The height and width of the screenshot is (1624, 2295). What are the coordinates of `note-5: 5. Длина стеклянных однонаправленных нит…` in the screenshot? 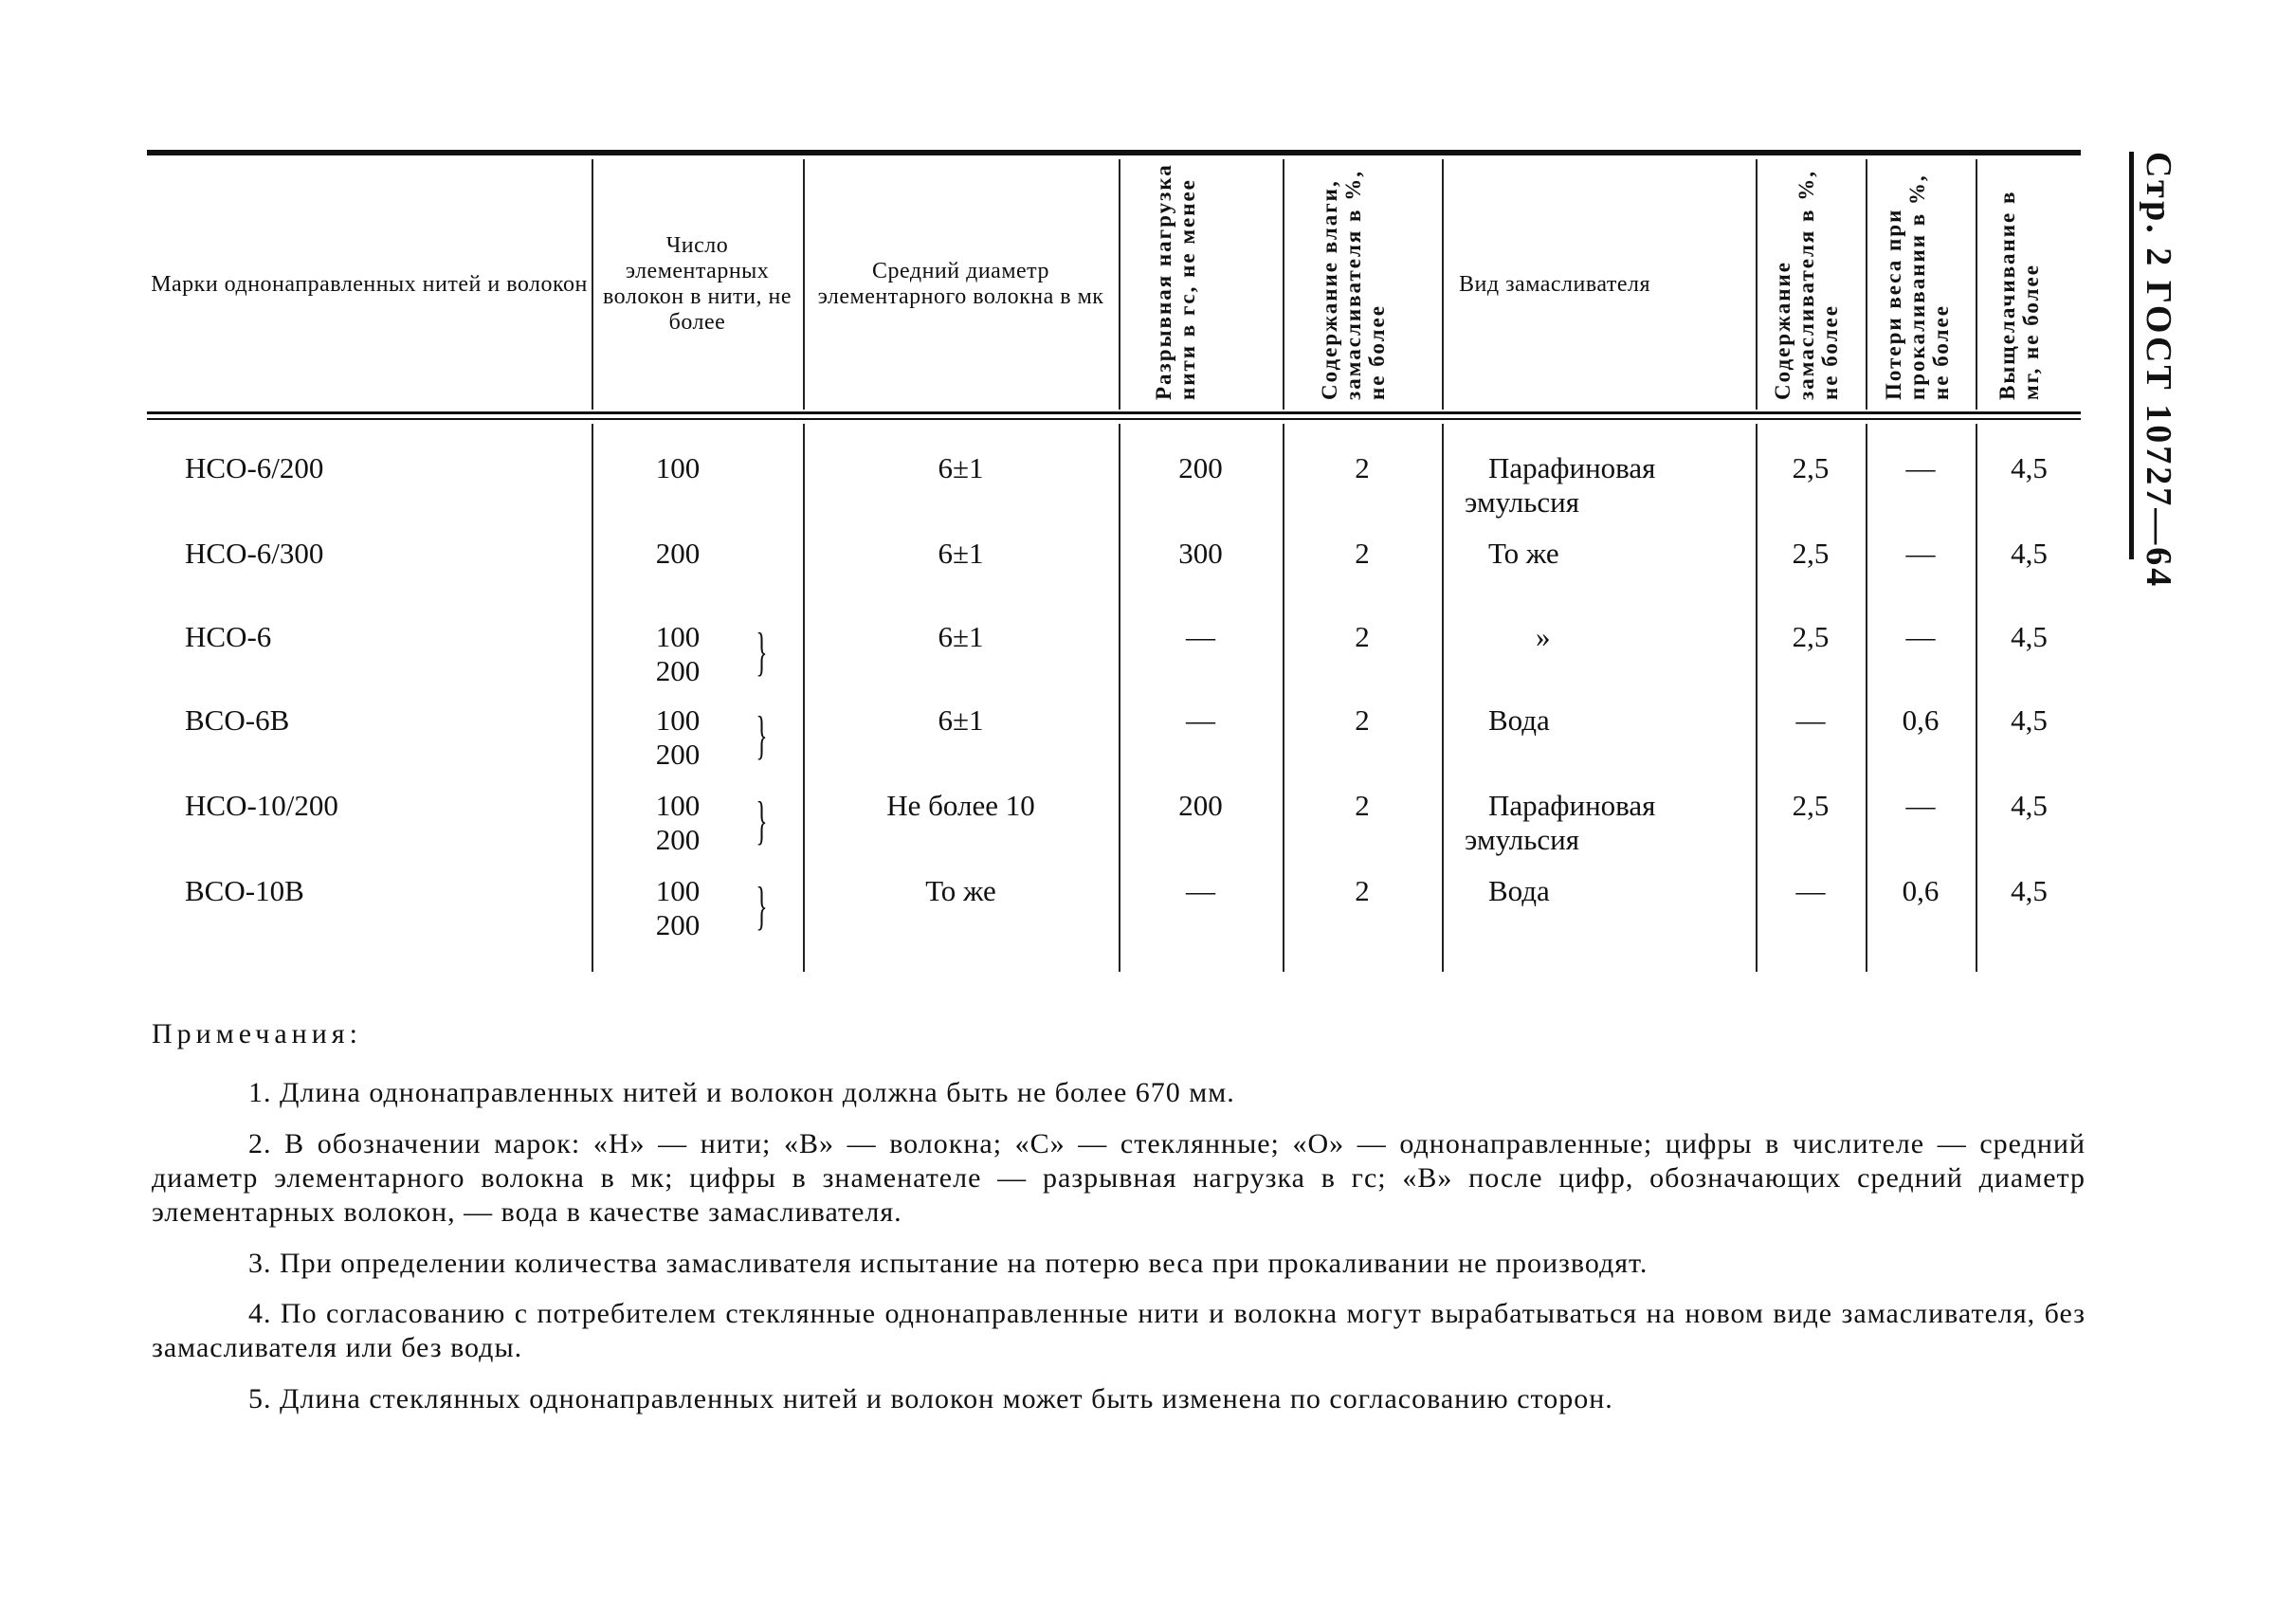 It's located at (931, 1398).